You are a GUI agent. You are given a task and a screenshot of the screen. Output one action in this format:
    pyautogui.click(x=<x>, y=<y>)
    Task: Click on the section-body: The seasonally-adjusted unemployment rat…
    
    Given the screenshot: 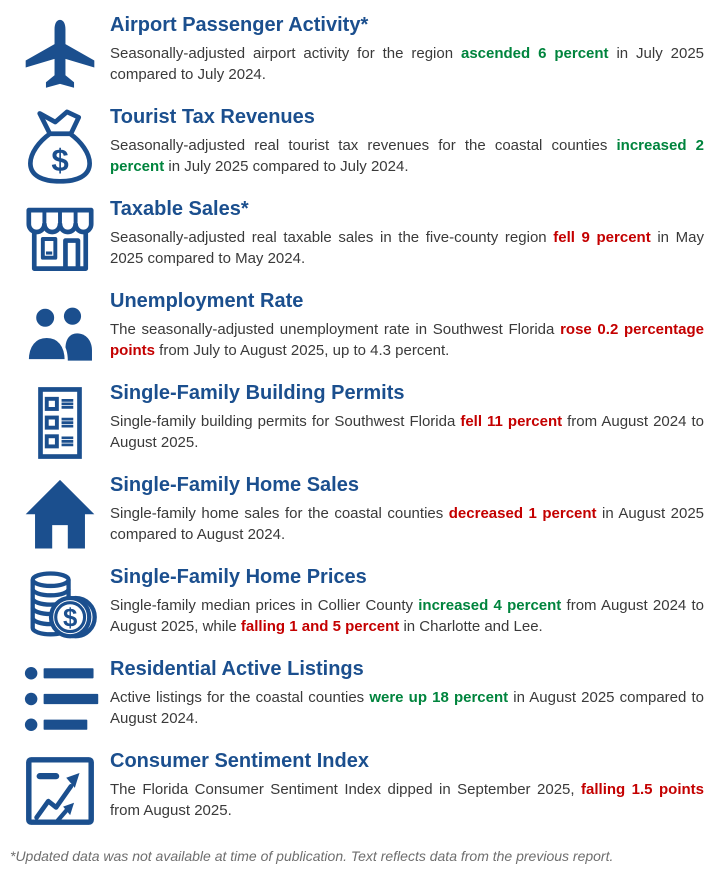 What is the action you would take?
    pyautogui.click(x=407, y=340)
    